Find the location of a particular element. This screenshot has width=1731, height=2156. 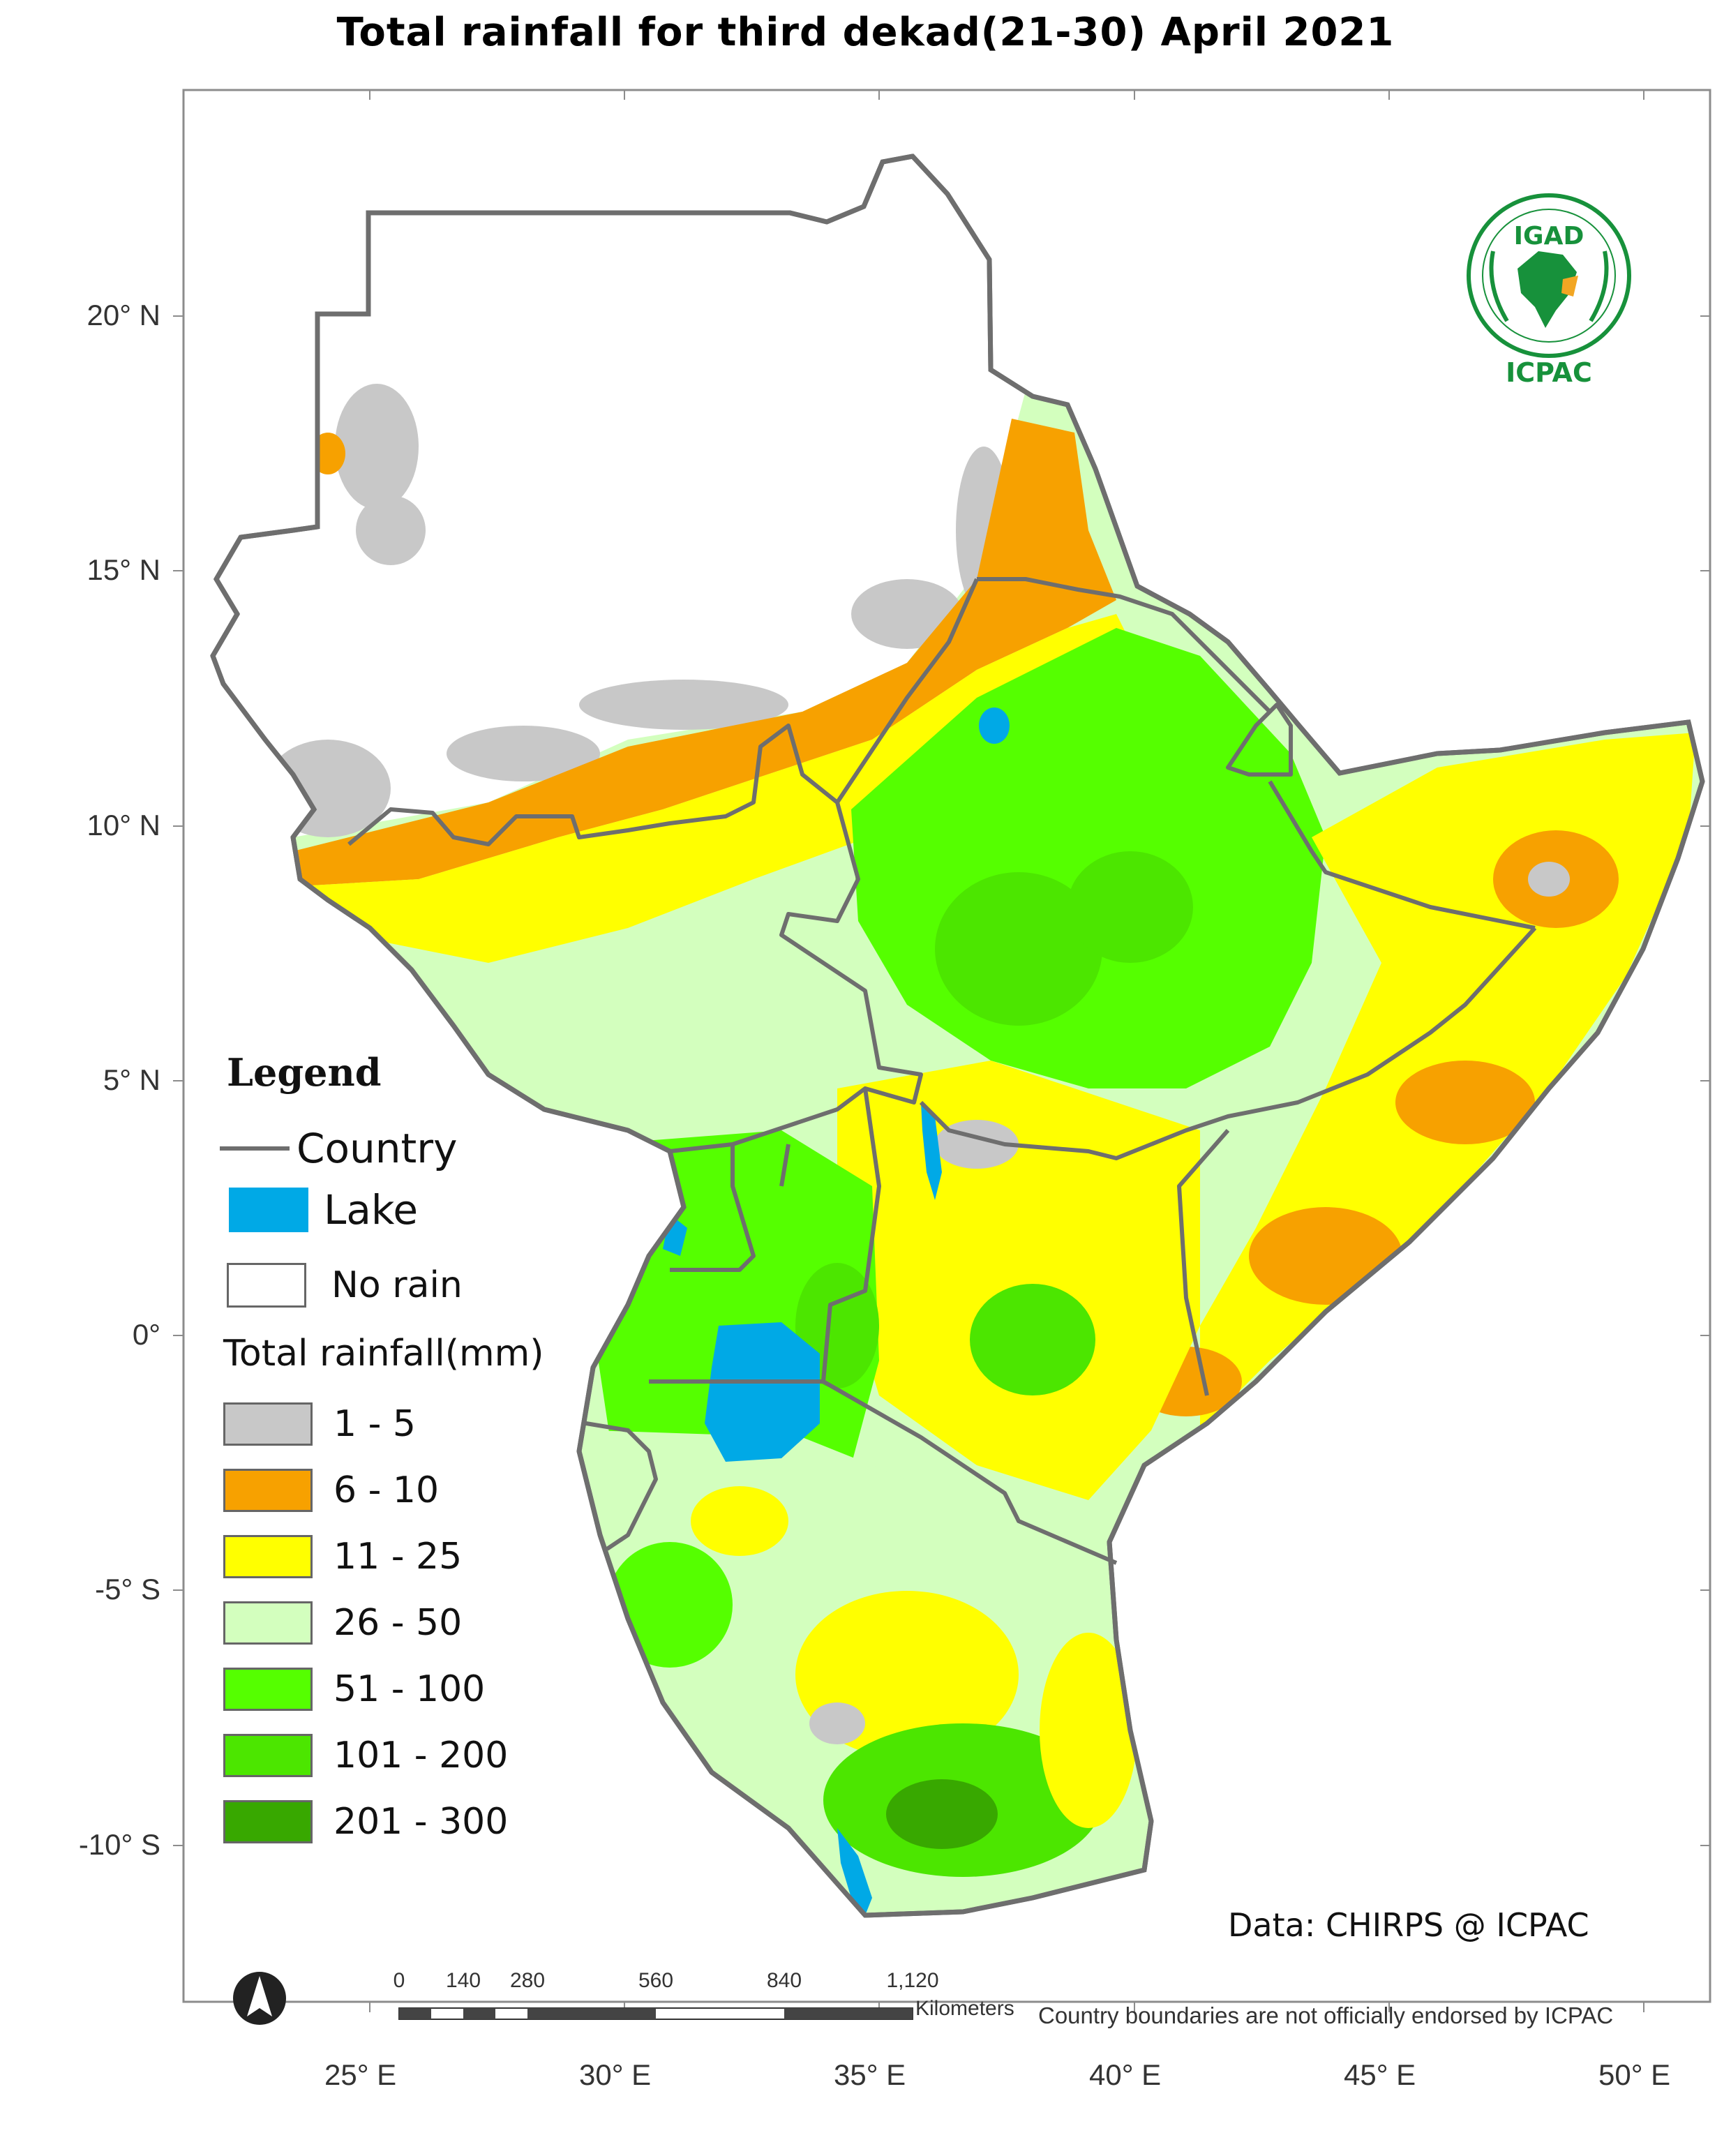

legend-class-4: 51 - 100 is located at coordinates (354, 1689).